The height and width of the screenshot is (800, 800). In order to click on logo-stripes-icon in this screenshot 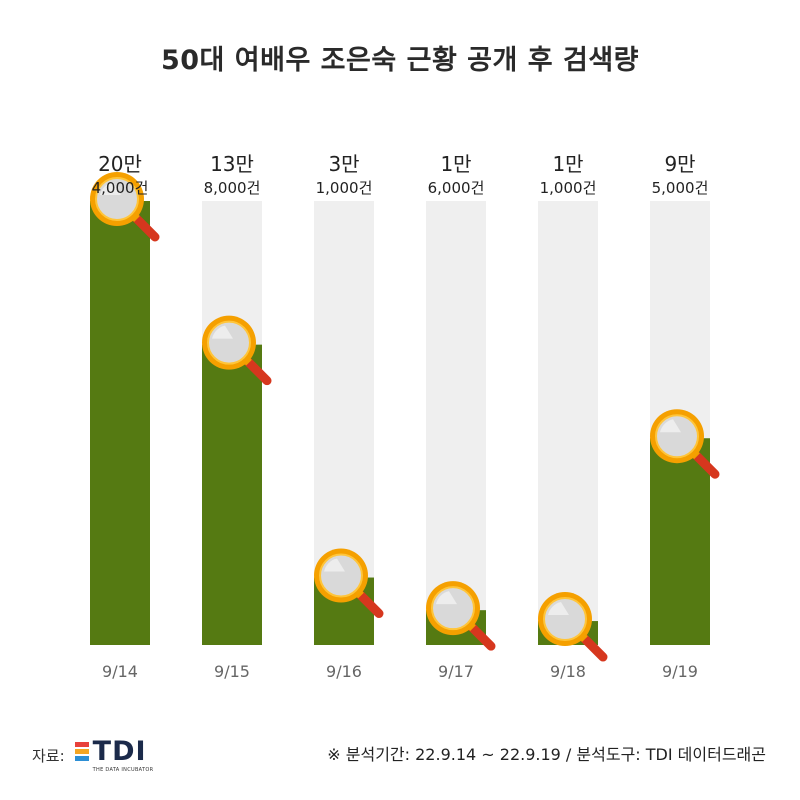, I will do `click(81, 751)`.